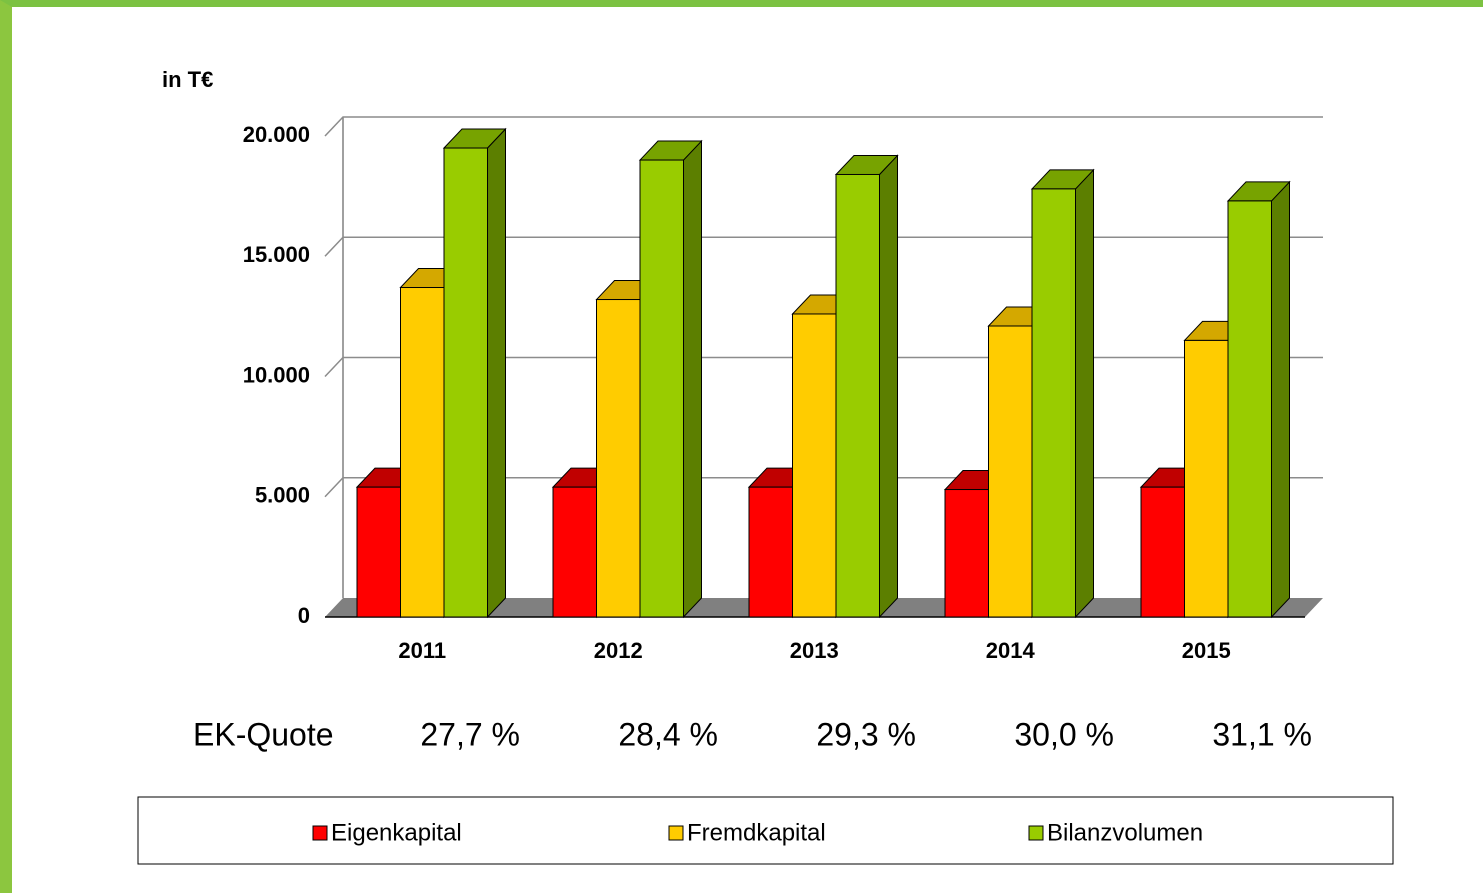 The width and height of the screenshot is (1483, 893). Describe the element at coordinates (1206, 650) in the screenshot. I see `x-tick-label: 2015` at that location.